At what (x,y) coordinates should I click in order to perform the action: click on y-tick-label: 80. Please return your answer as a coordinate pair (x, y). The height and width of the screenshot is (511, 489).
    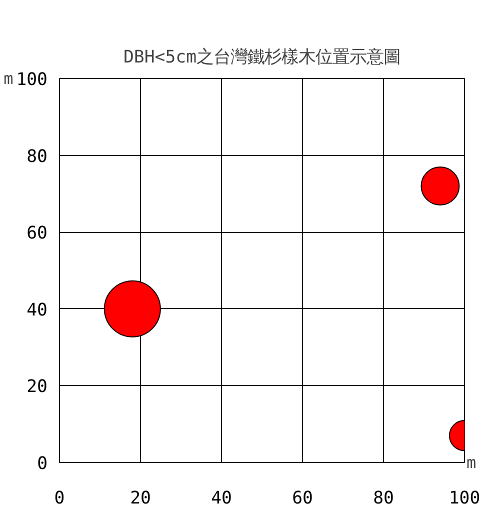
    Looking at the image, I should click on (37, 156).